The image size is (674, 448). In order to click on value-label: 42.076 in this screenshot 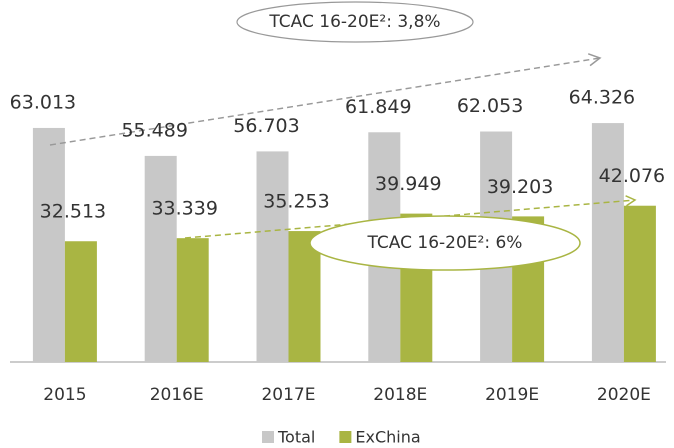, I will do `click(632, 176)`.